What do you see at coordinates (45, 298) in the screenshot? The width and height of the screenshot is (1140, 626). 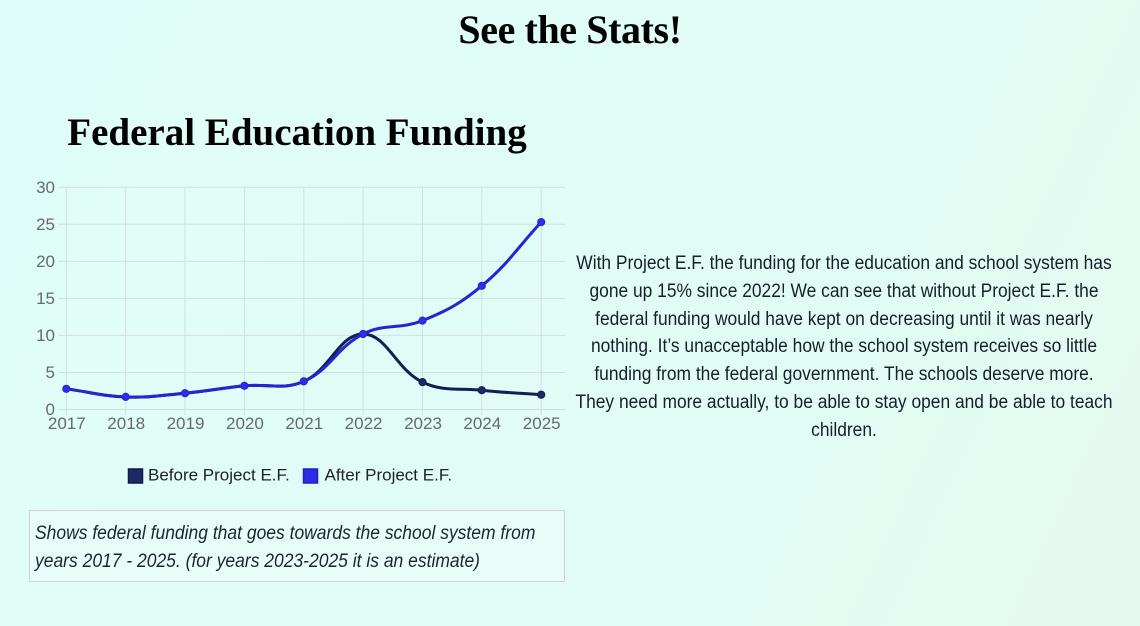 I see `svg-text: 15` at bounding box center [45, 298].